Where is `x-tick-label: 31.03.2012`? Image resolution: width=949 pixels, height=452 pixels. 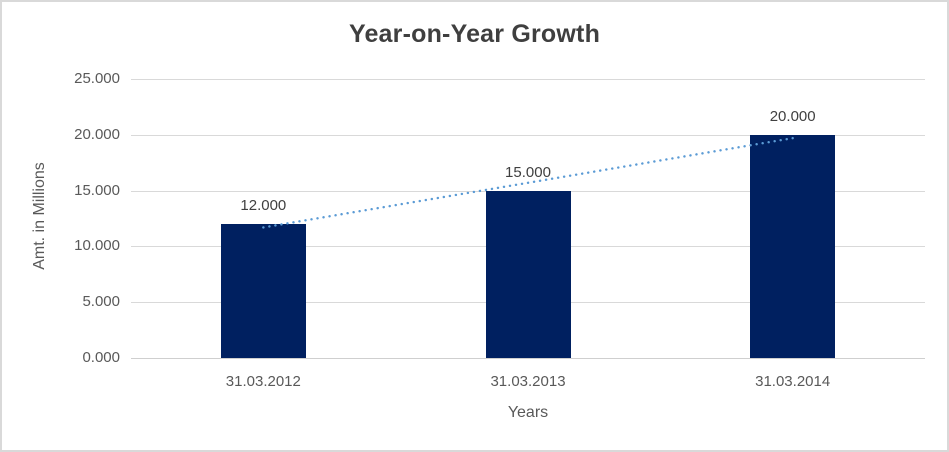
x-tick-label: 31.03.2012 is located at coordinates (263, 381).